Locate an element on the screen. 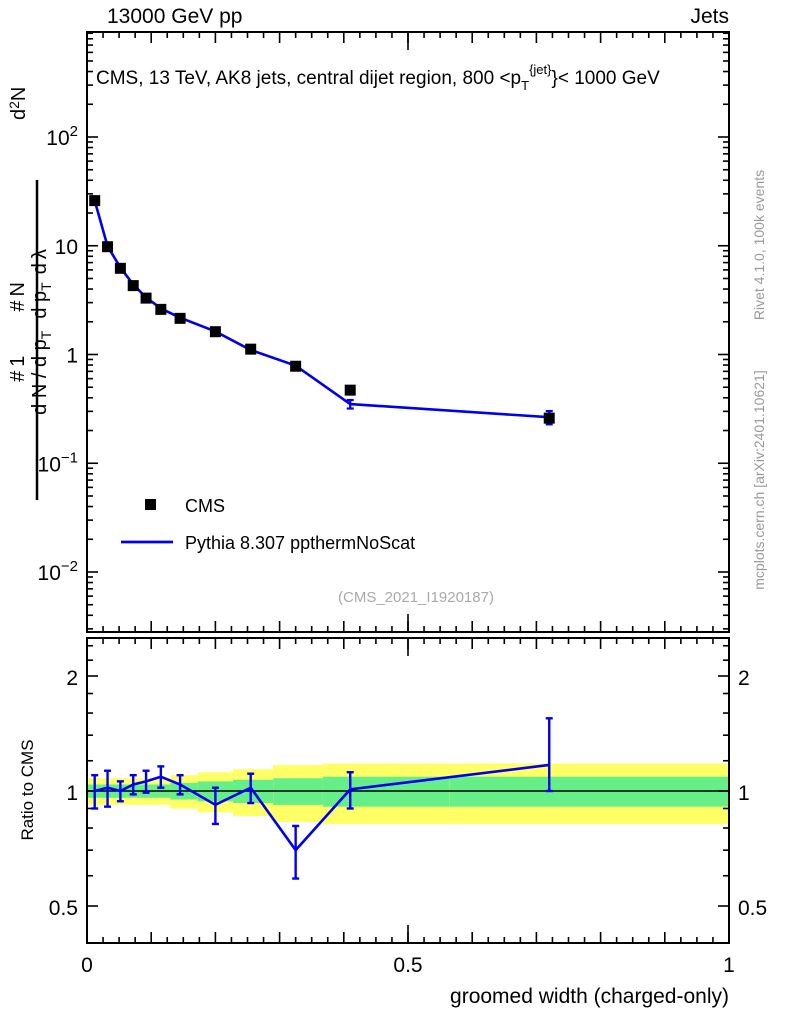 Image resolution: width=786 pixels, height=1024 pixels. header-left: 13000 GeV pp is located at coordinates (174, 16).